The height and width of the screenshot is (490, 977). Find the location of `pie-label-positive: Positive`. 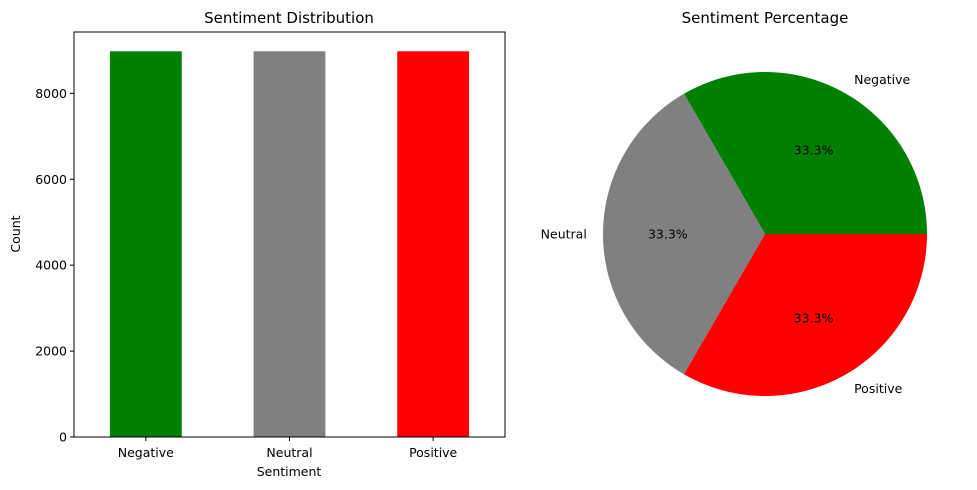

pie-label-positive: Positive is located at coordinates (878, 388).